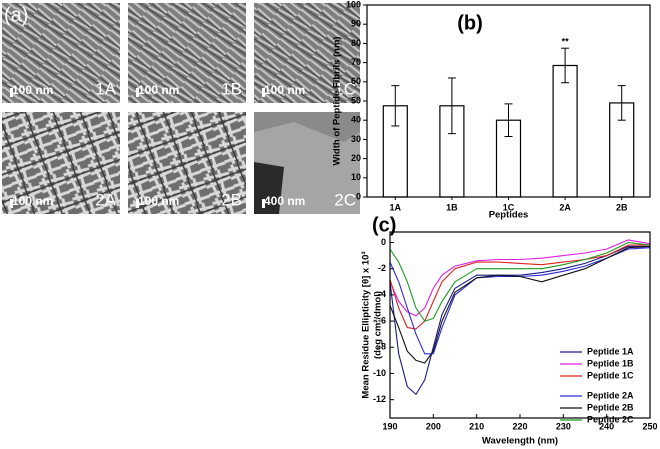 The width and height of the screenshot is (660, 449). Describe the element at coordinates (565, 207) in the screenshot. I see `x-tick-label: 2A` at that location.